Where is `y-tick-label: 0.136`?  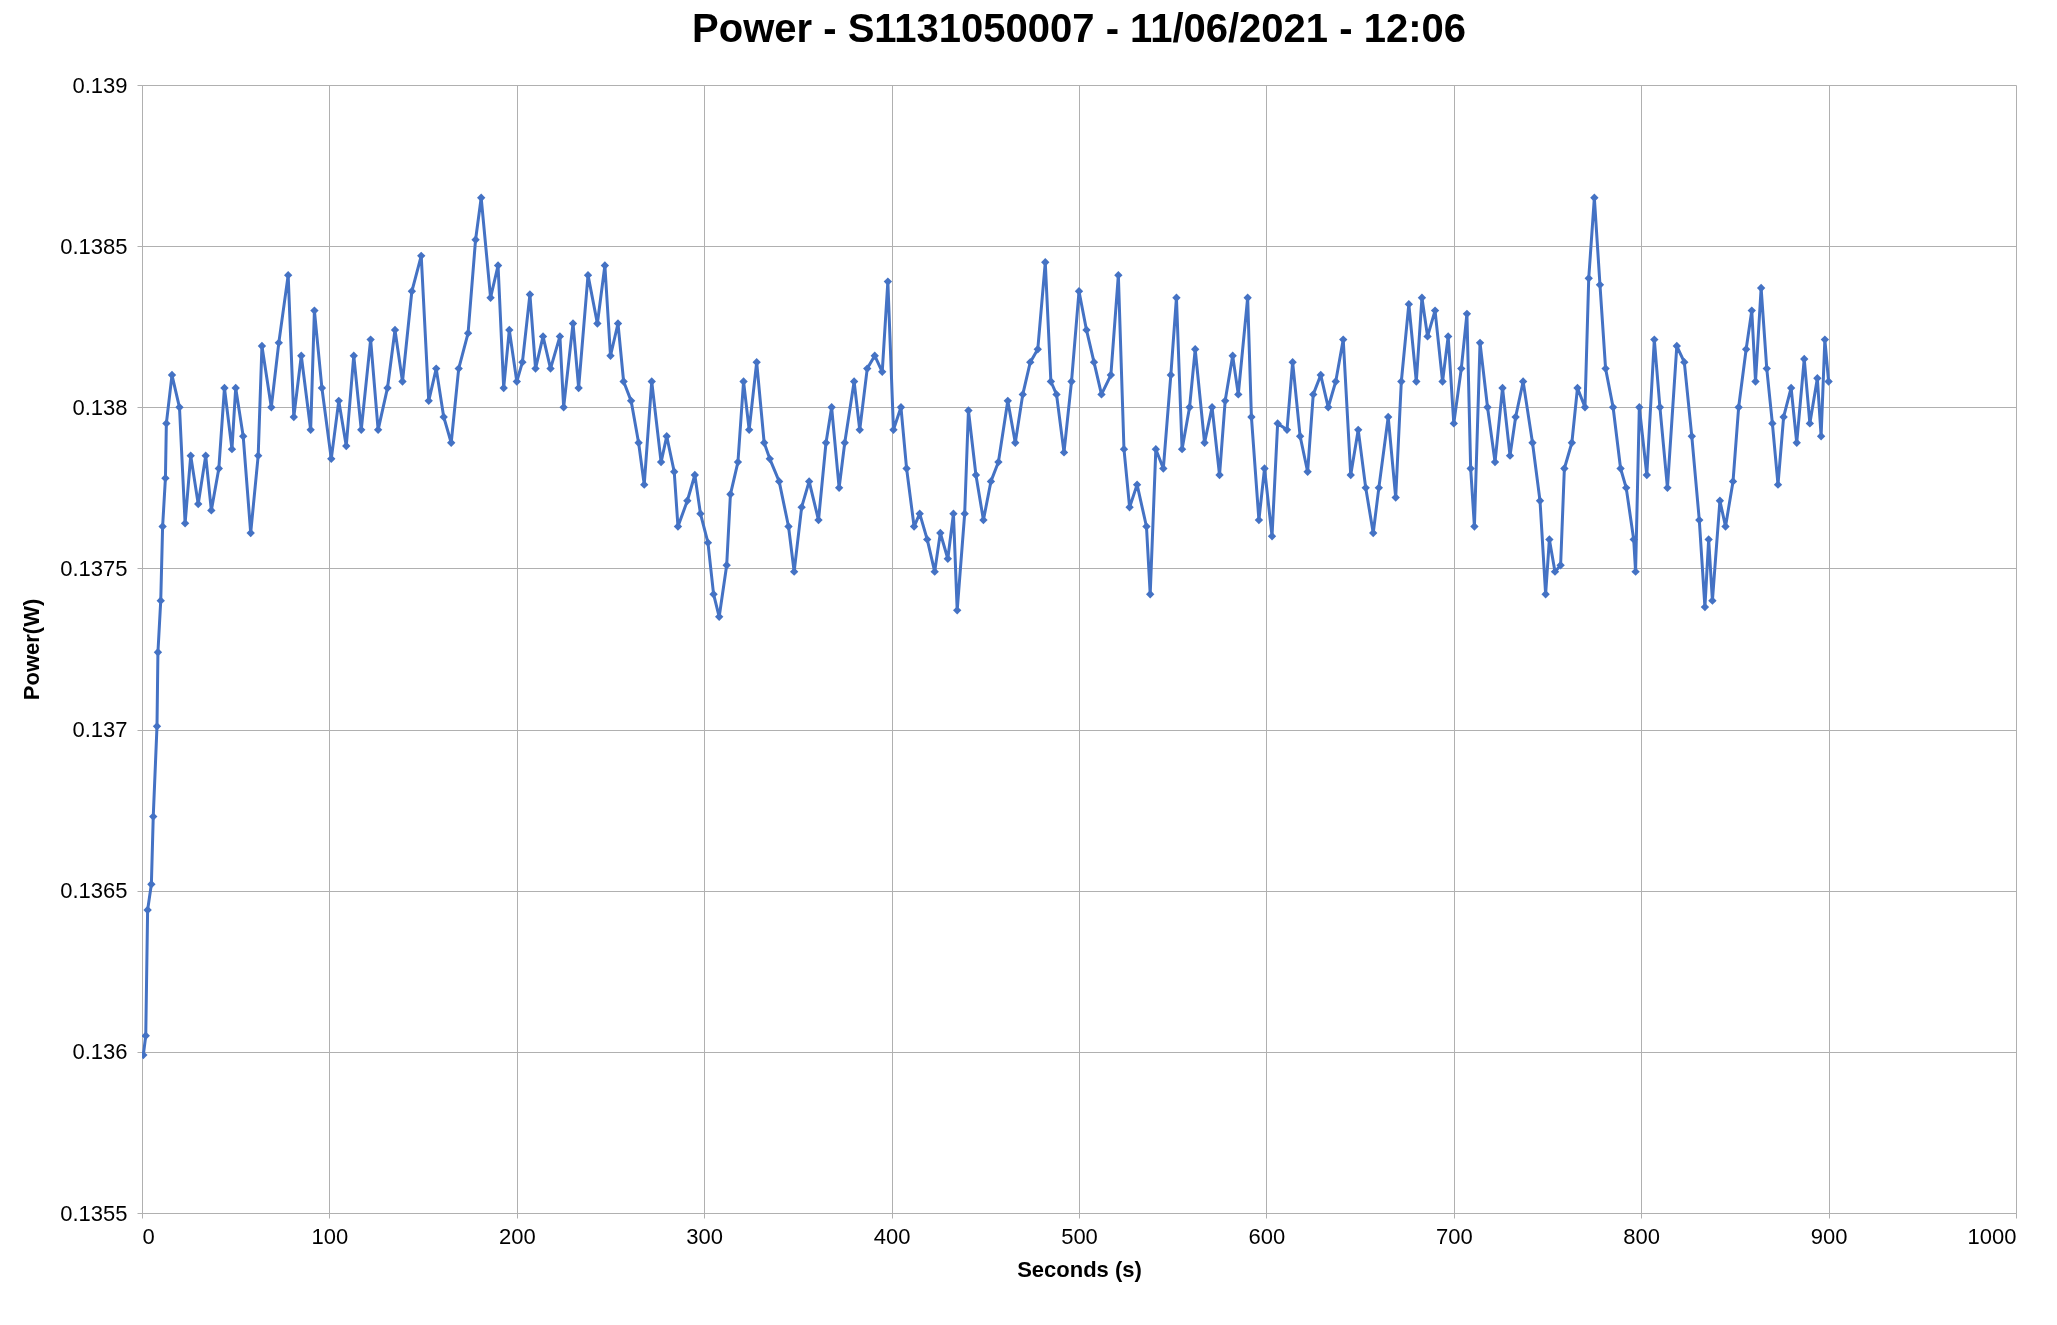
y-tick-label: 0.136 is located at coordinates (100, 1052).